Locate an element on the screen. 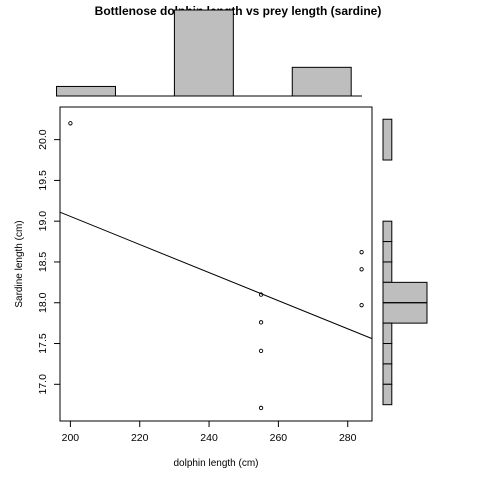  x-axis-label: dolphin length (cm) is located at coordinates (215, 463).